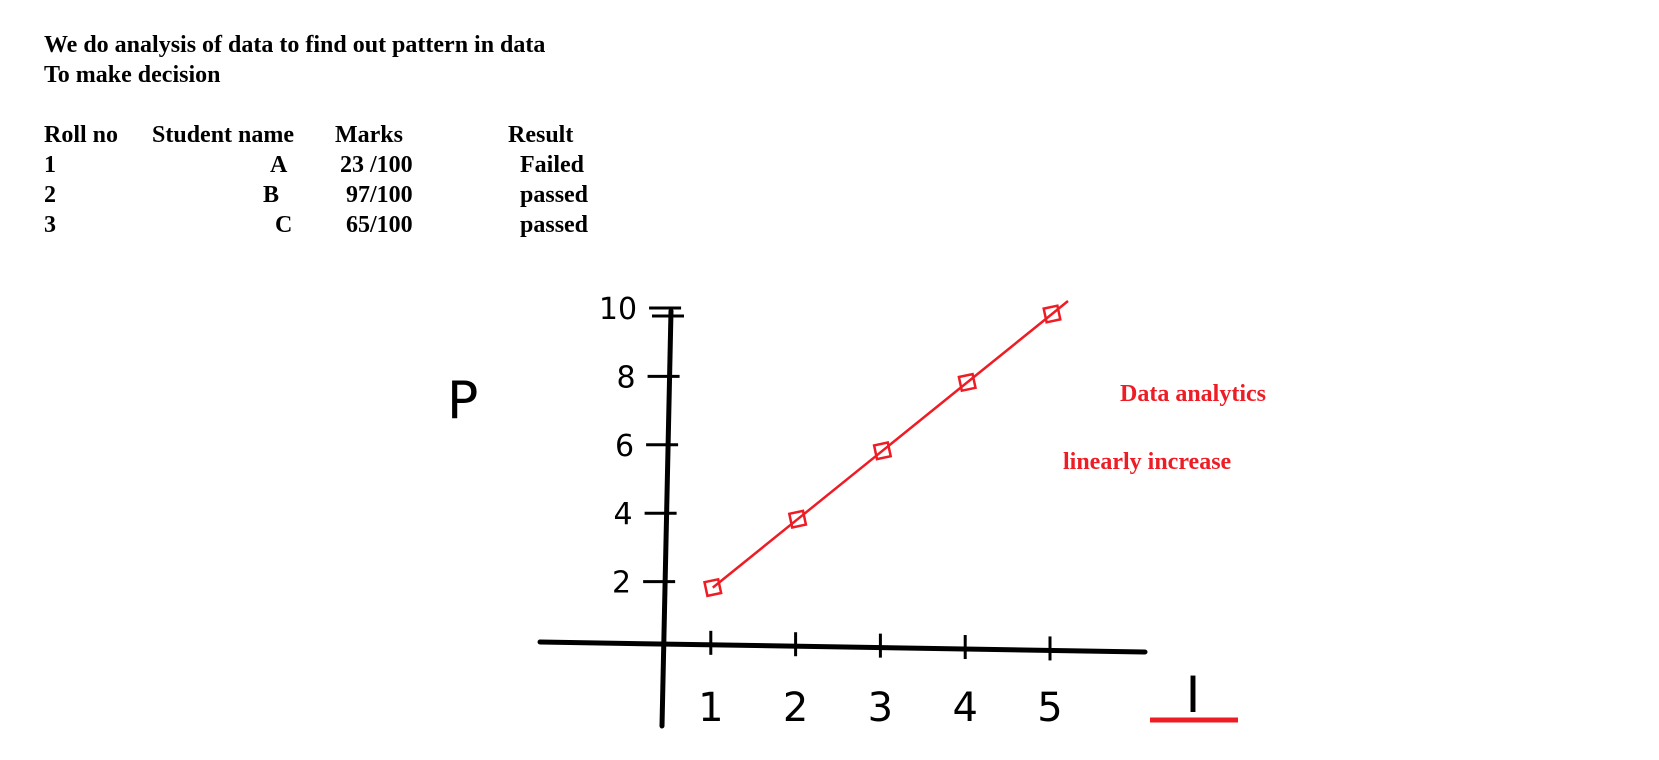 The image size is (1659, 760). What do you see at coordinates (795, 708) in the screenshot?
I see `x-tick-label: 2` at bounding box center [795, 708].